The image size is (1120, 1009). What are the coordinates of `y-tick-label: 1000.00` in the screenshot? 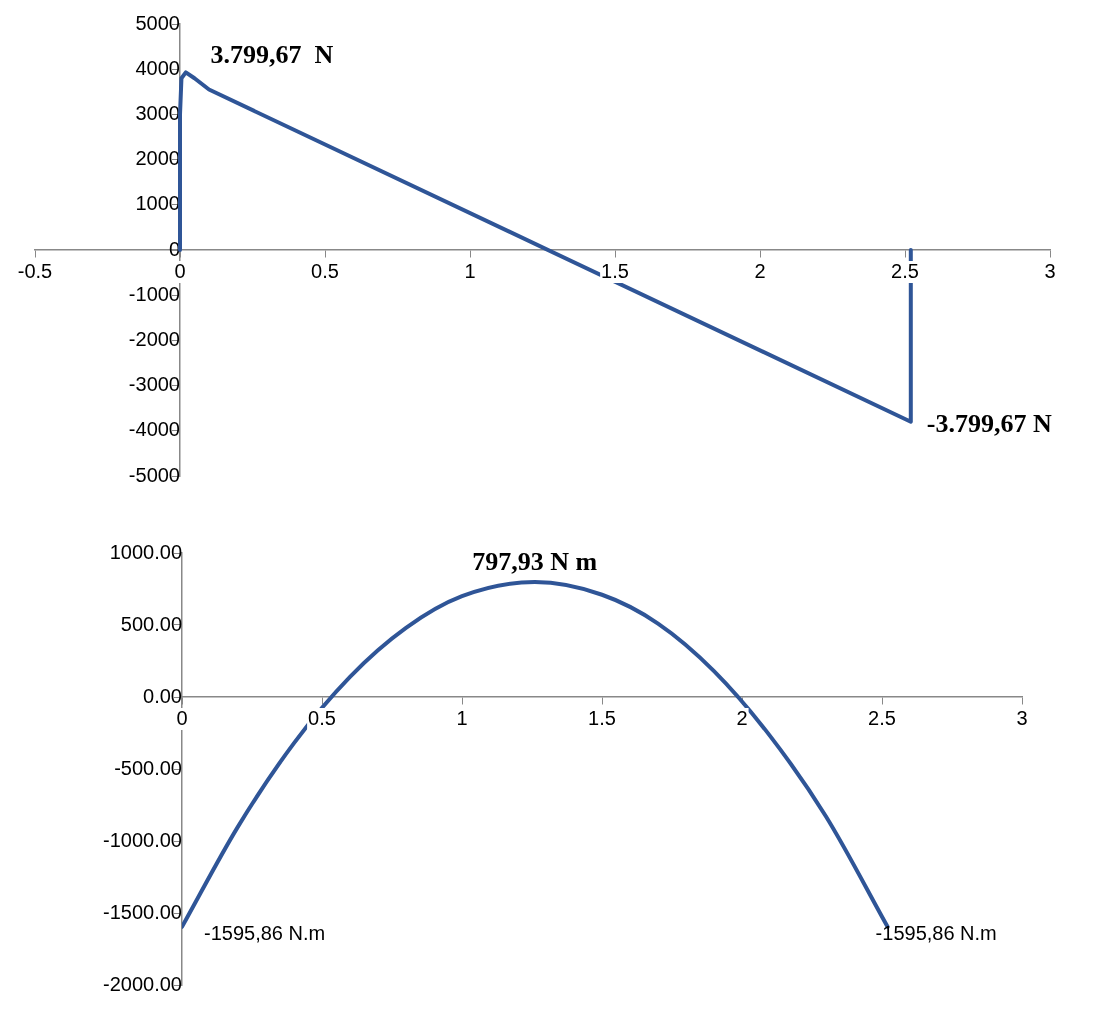 It's located at (145, 551).